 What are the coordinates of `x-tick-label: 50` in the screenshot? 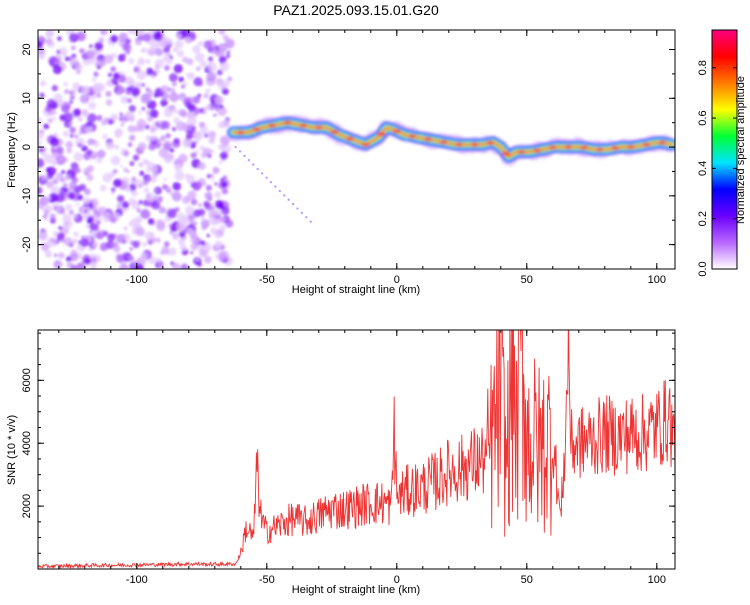 It's located at (527, 580).